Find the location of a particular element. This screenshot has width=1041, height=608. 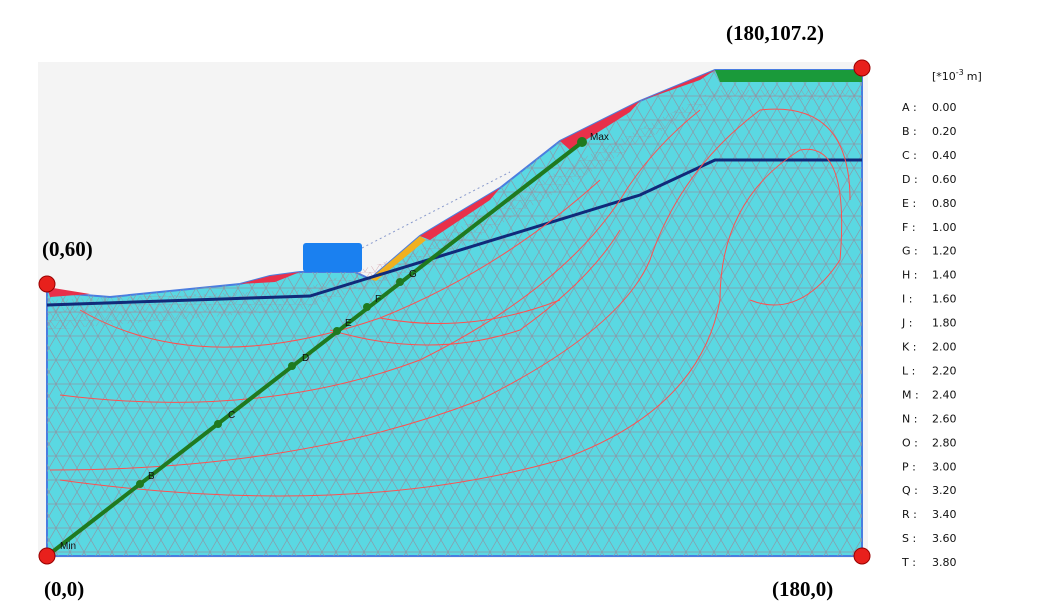

point-label: F is located at coordinates (378, 299).